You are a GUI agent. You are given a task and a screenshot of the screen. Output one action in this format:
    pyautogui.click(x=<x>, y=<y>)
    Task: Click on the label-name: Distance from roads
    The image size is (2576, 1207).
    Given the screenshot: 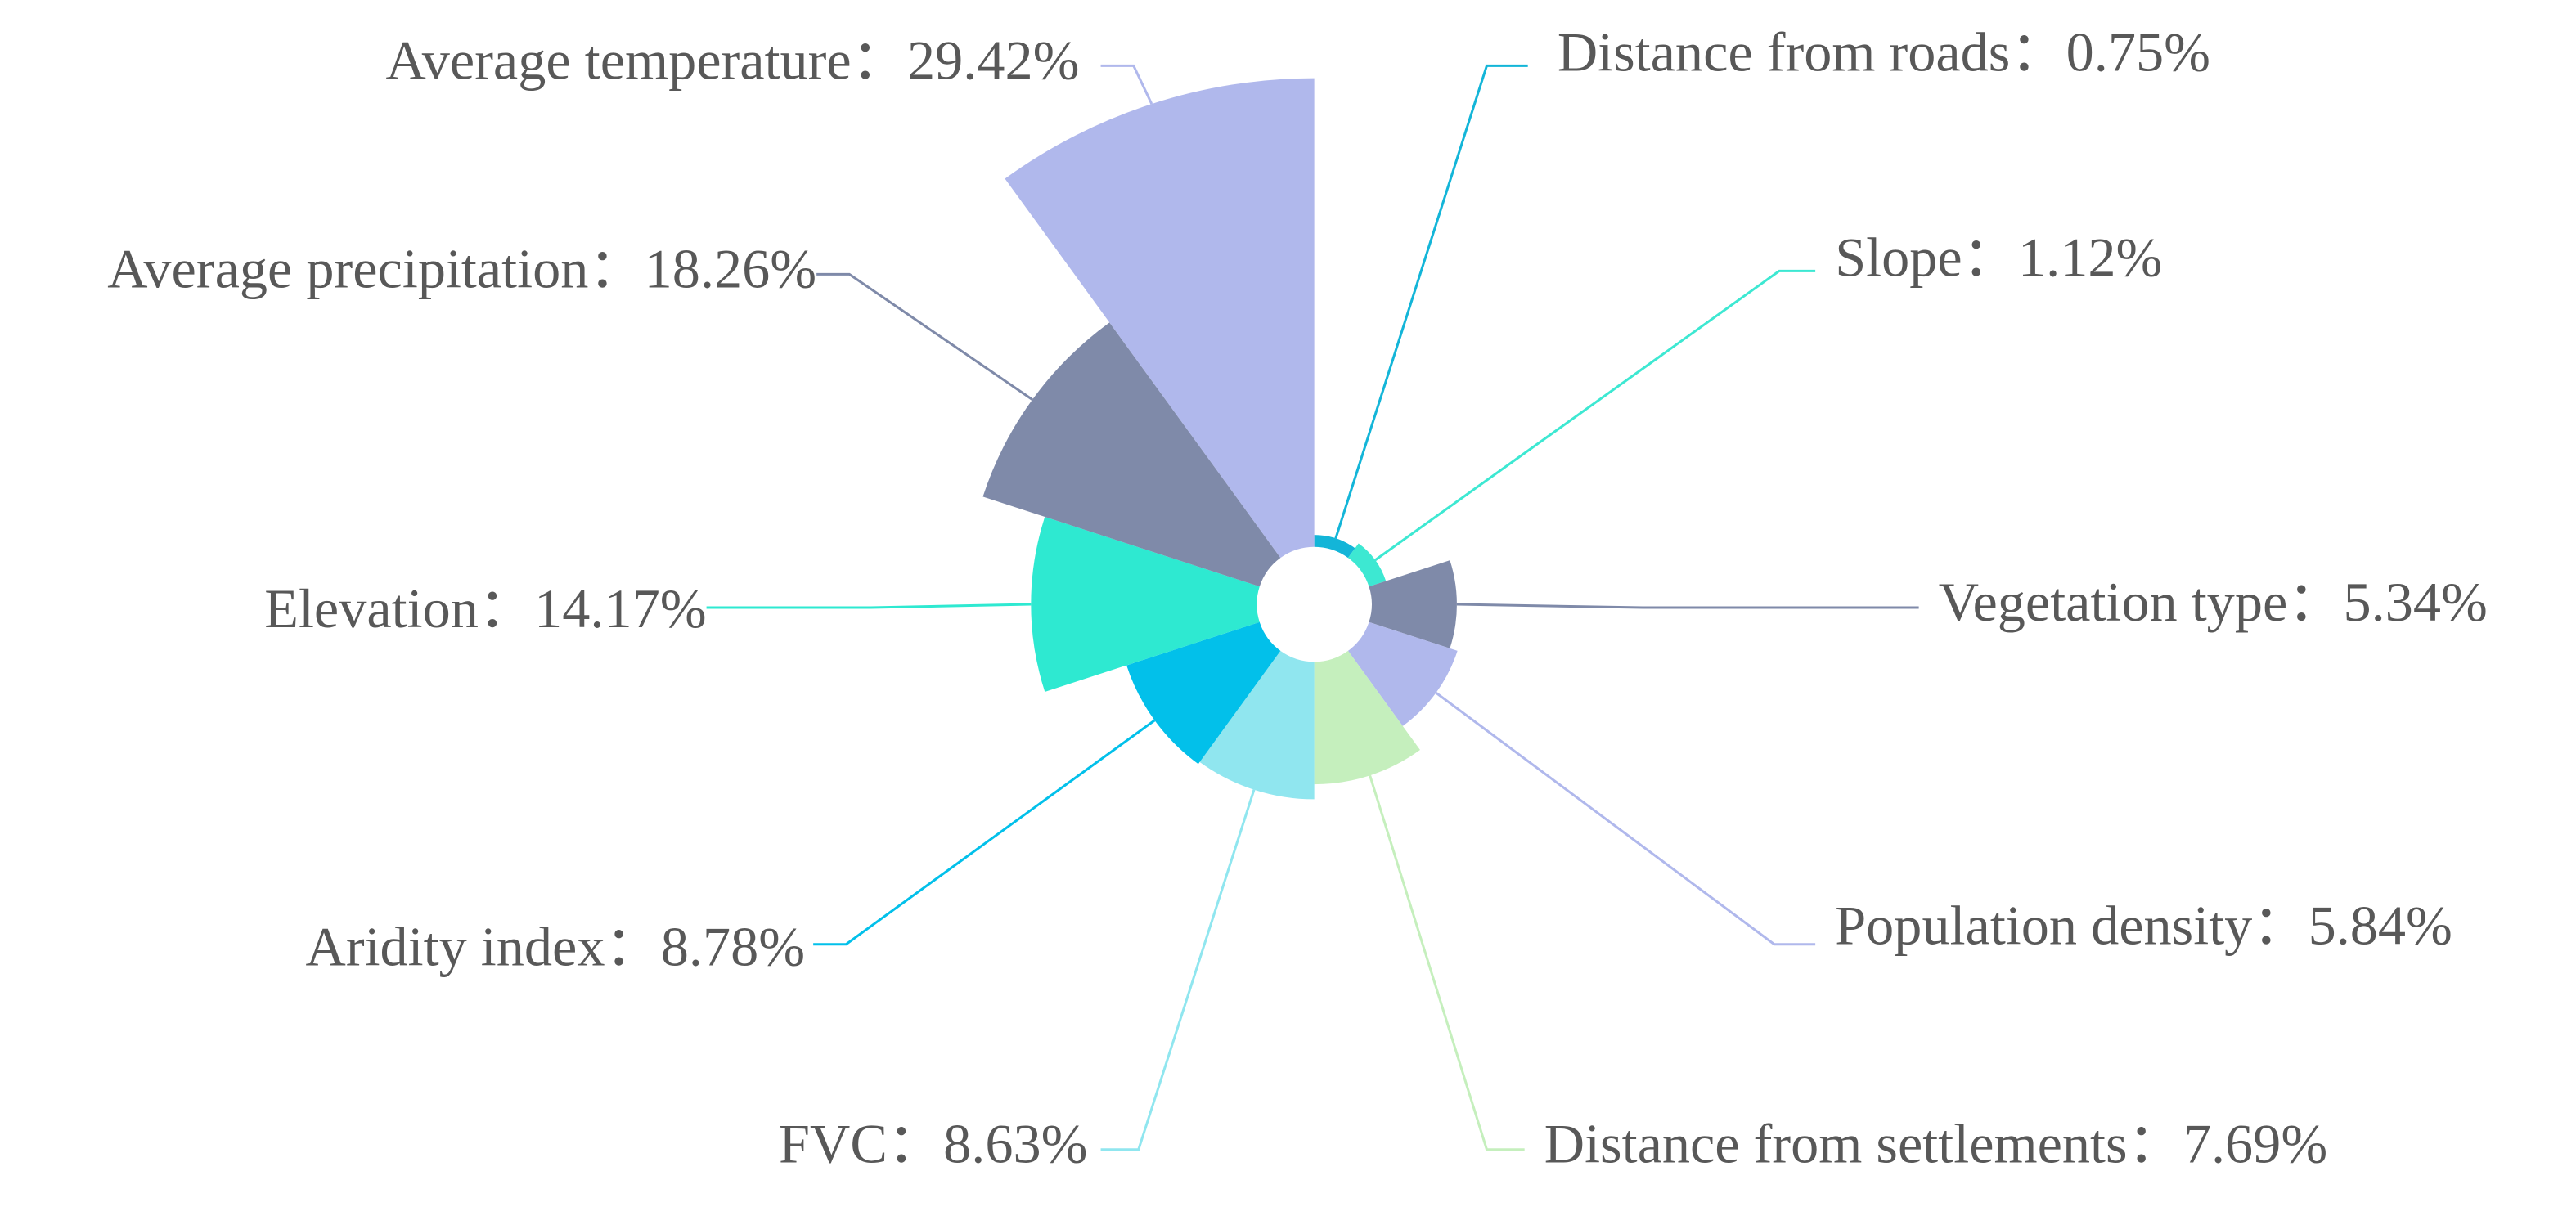 What is the action you would take?
    pyautogui.click(x=1784, y=51)
    